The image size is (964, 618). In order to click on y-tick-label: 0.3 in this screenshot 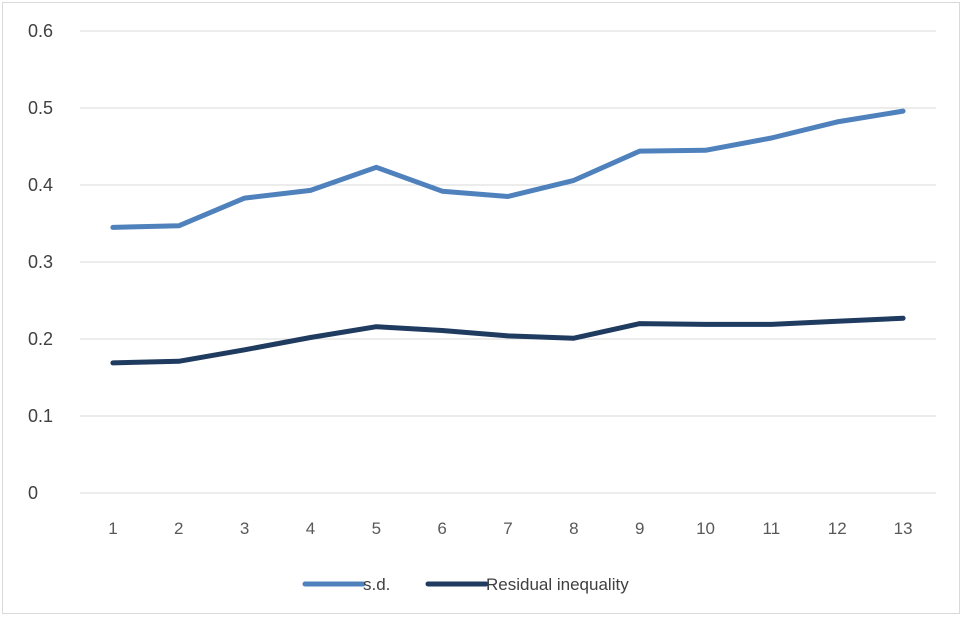, I will do `click(40, 262)`.